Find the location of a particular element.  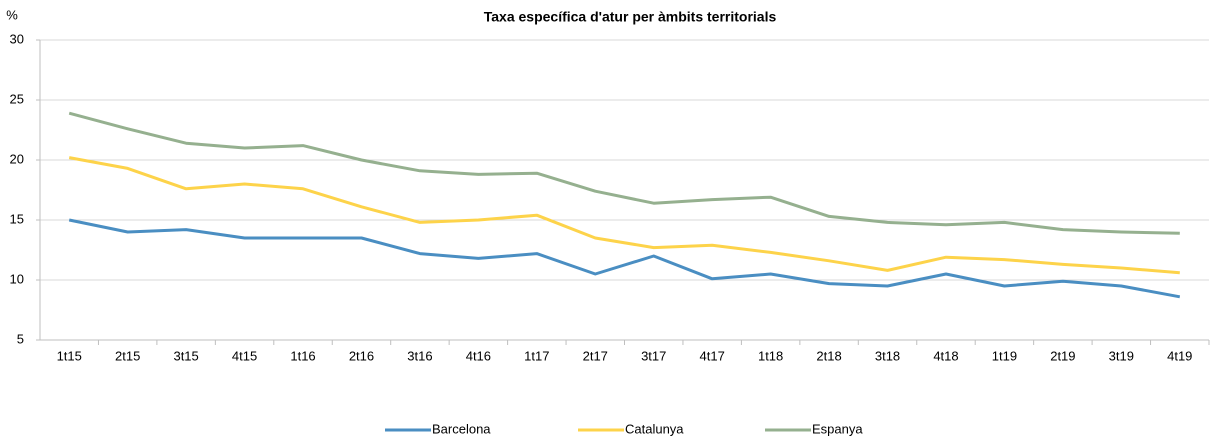

y-tick-label: 25 is located at coordinates (17, 98).